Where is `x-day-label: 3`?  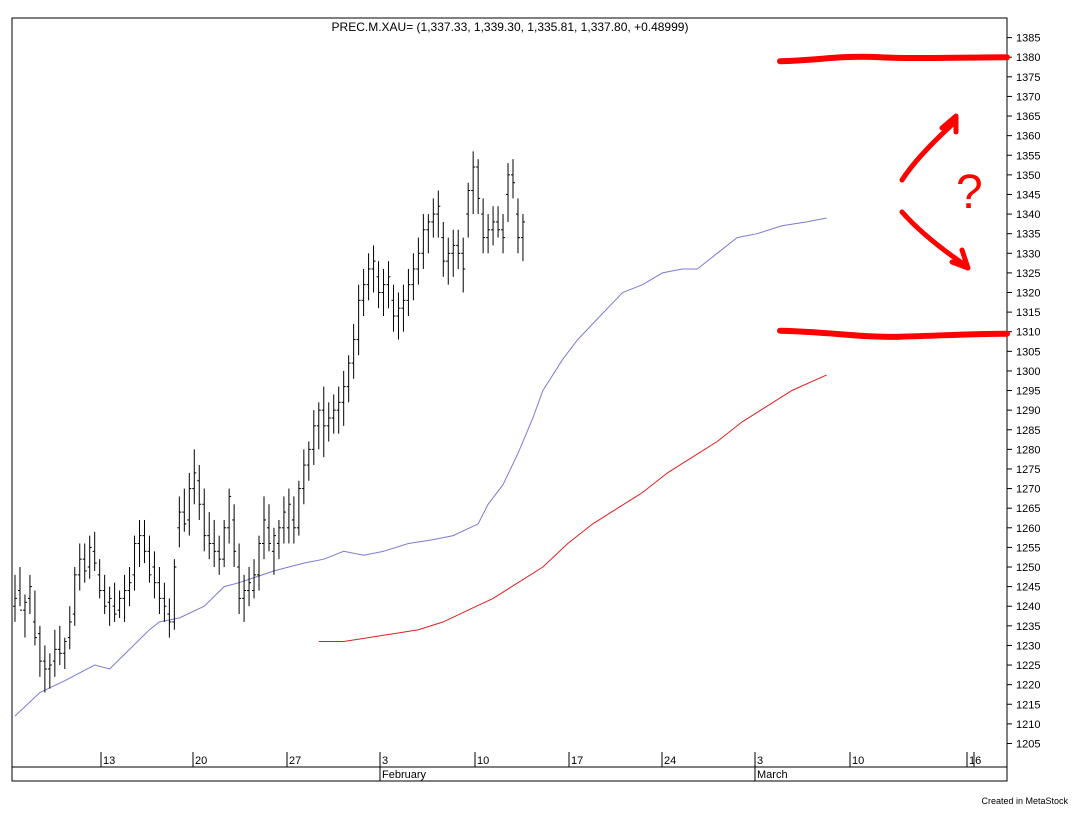
x-day-label: 3 is located at coordinates (760, 761).